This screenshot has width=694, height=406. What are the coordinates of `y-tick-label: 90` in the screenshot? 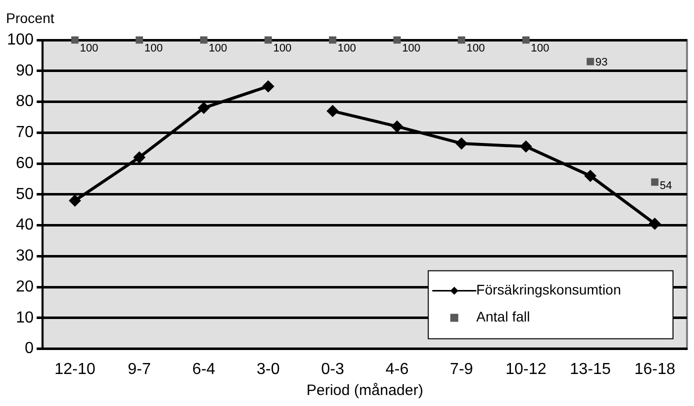 It's located at (25, 71).